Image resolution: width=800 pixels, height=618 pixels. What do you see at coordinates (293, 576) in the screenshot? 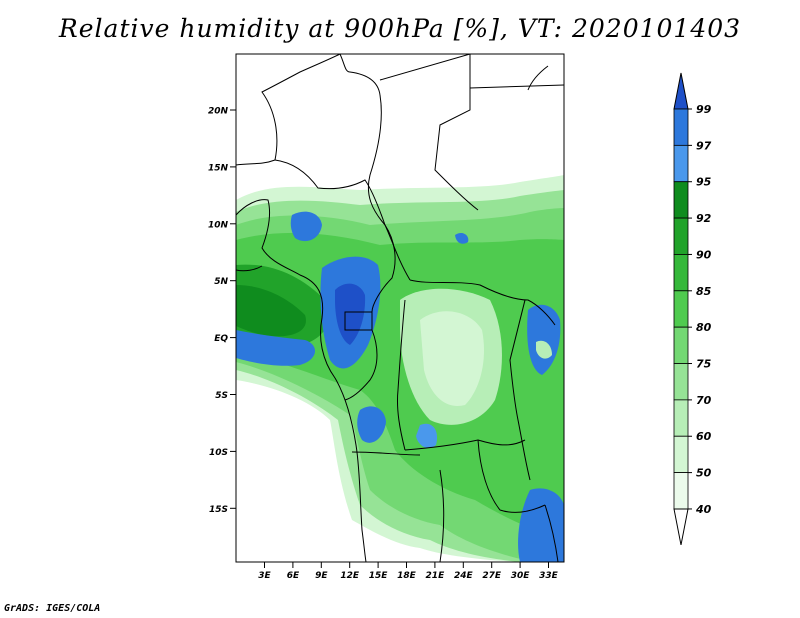
I see `lon-tick-label: 6E` at bounding box center [293, 576].